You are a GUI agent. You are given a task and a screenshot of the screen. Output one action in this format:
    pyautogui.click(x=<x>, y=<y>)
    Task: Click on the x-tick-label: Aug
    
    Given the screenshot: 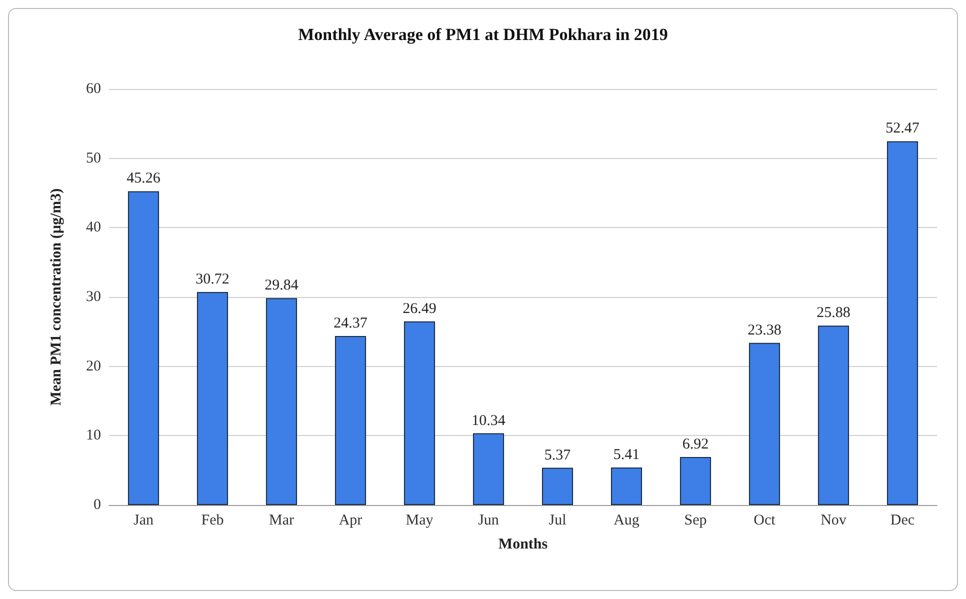 What is the action you would take?
    pyautogui.click(x=627, y=520)
    